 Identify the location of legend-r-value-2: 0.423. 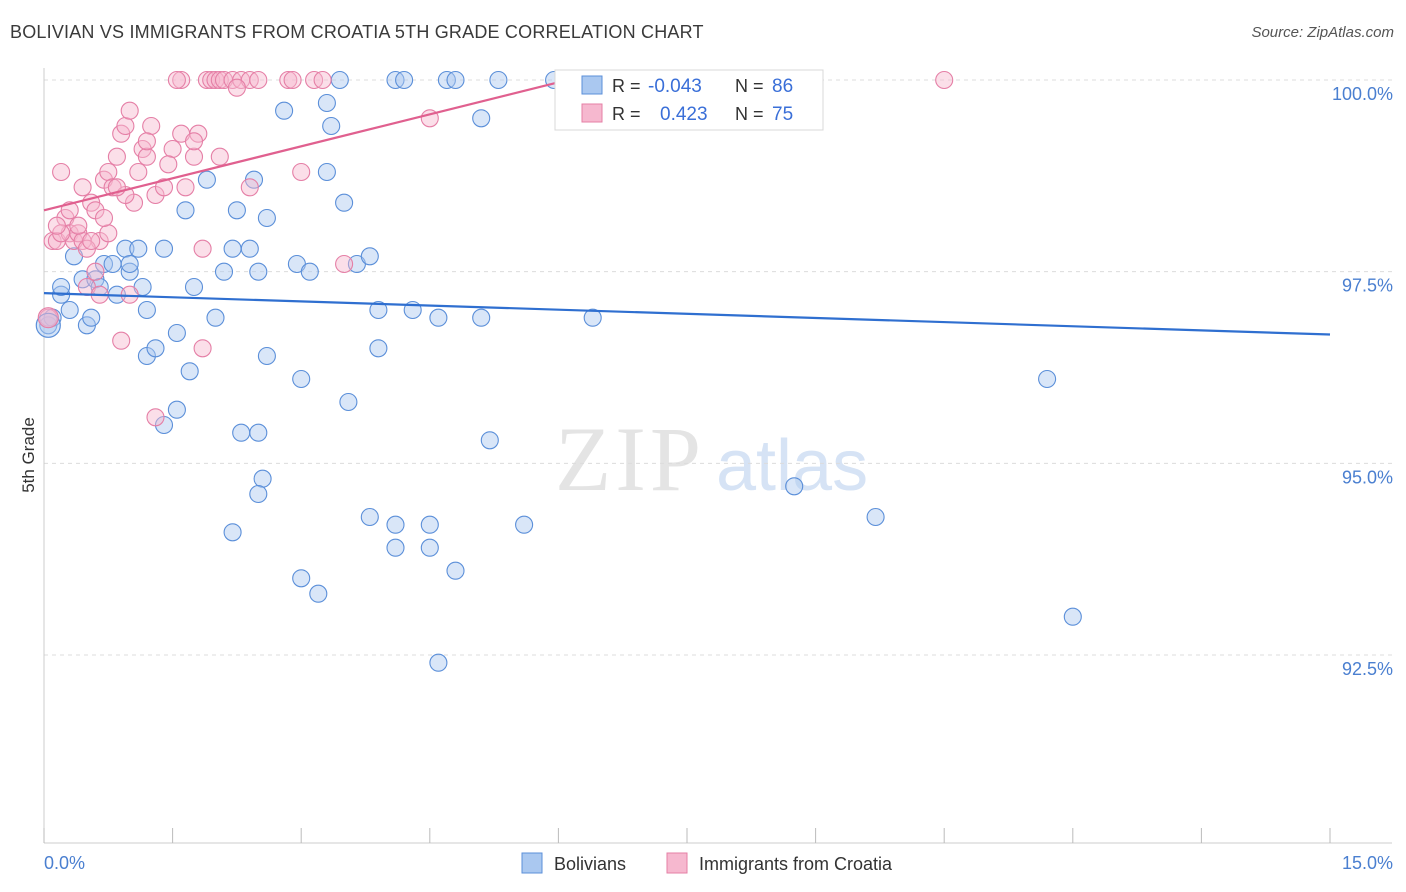
(684, 114).